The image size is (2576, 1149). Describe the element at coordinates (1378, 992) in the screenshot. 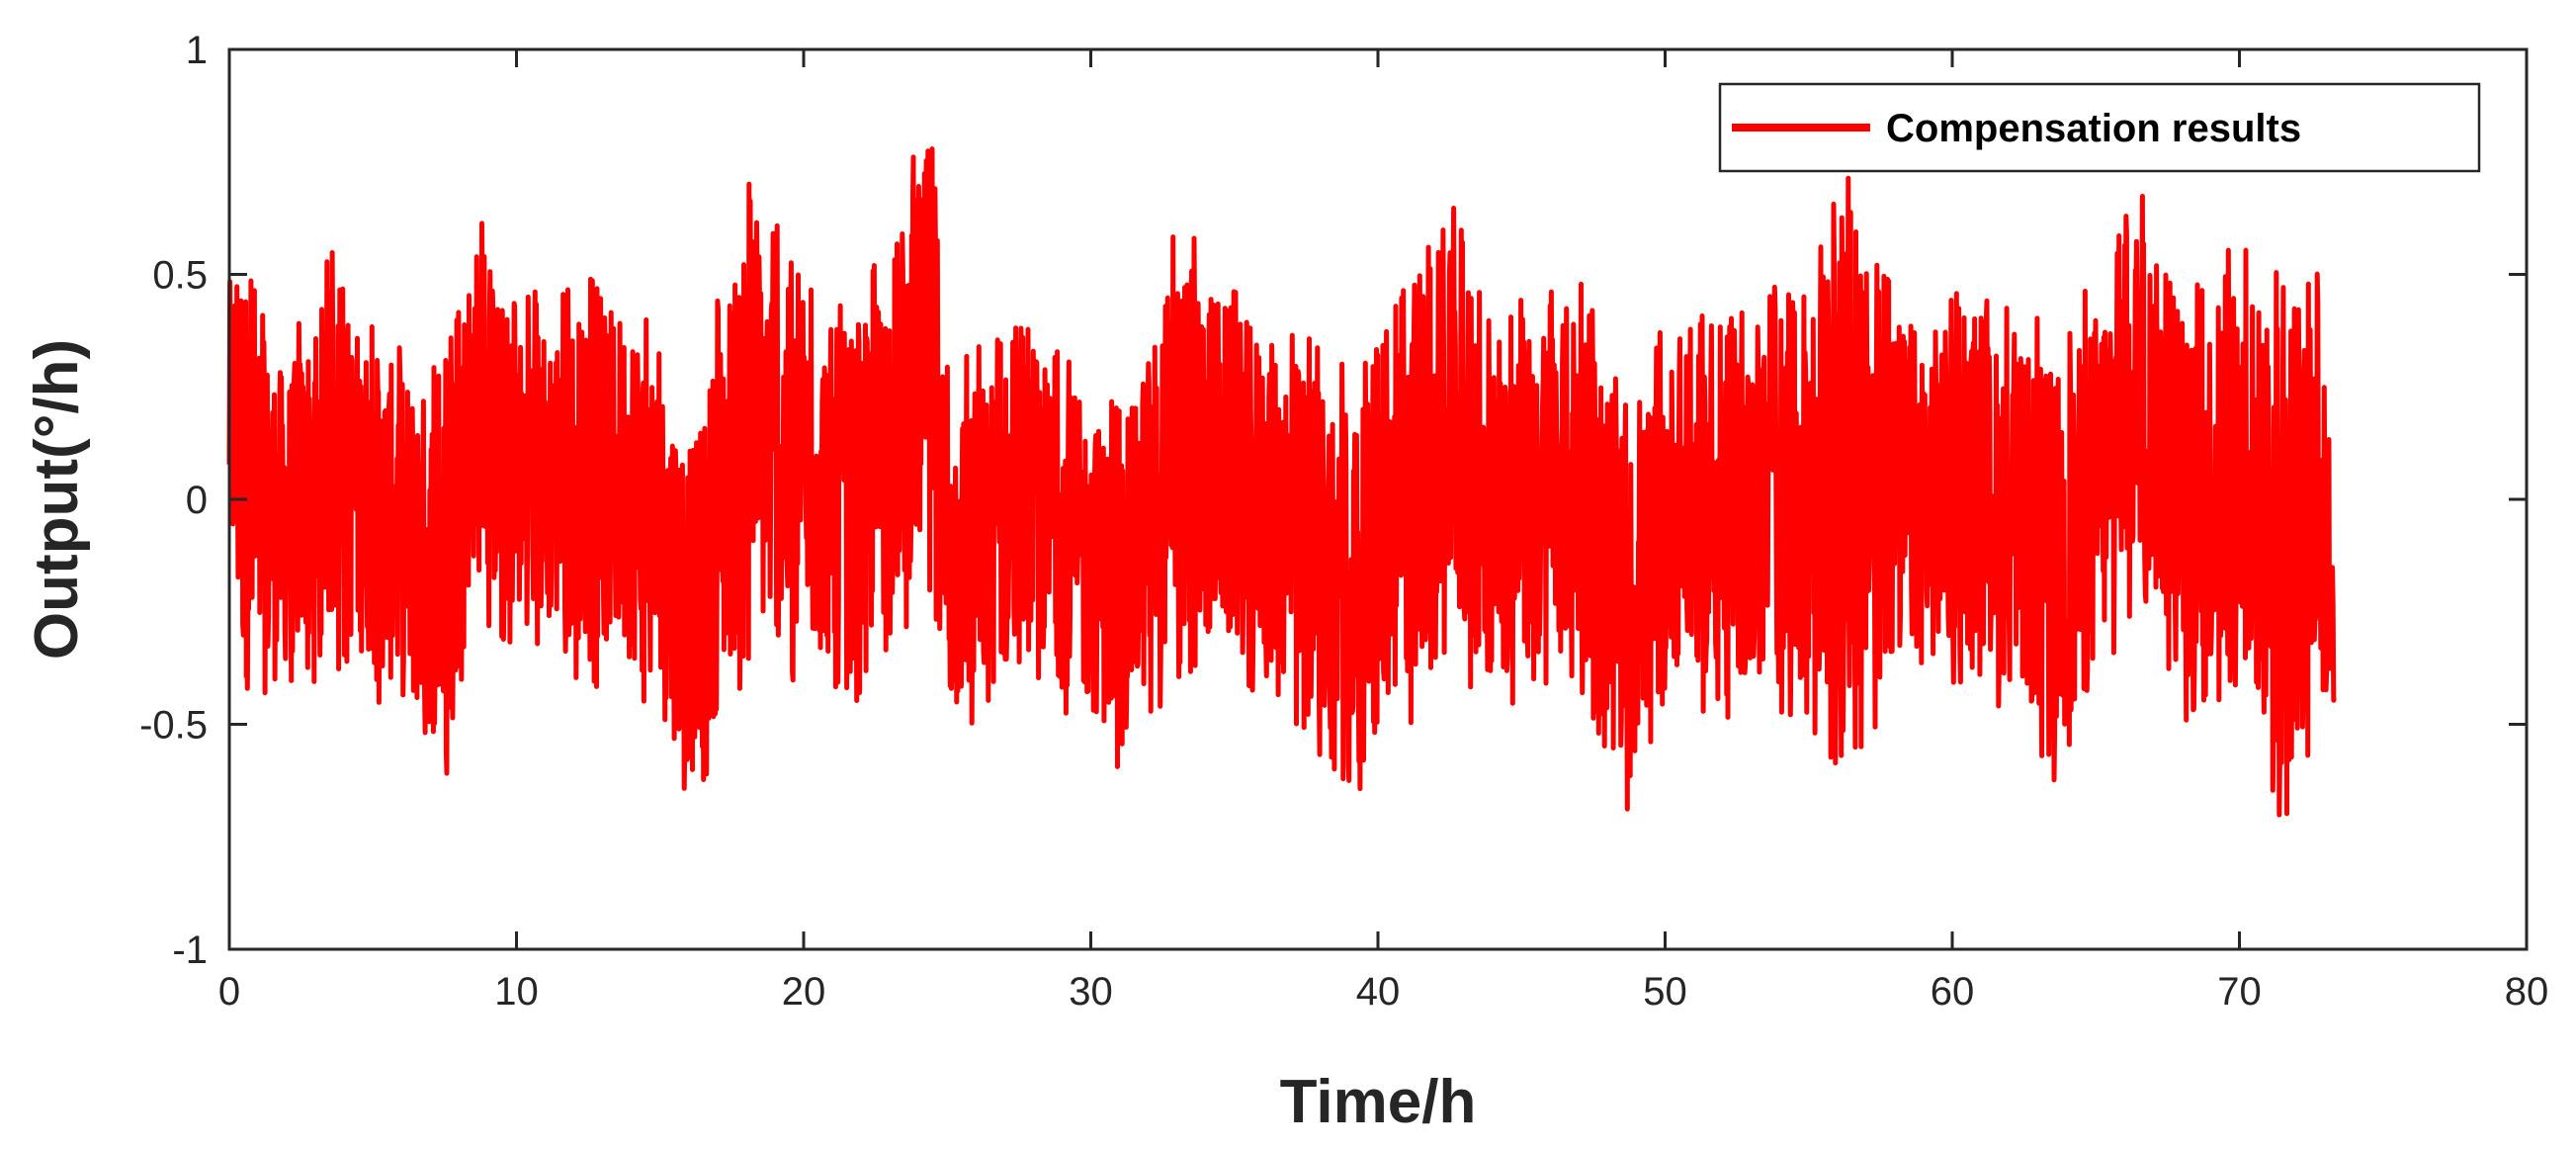

I see `x-tick-label: 40` at that location.